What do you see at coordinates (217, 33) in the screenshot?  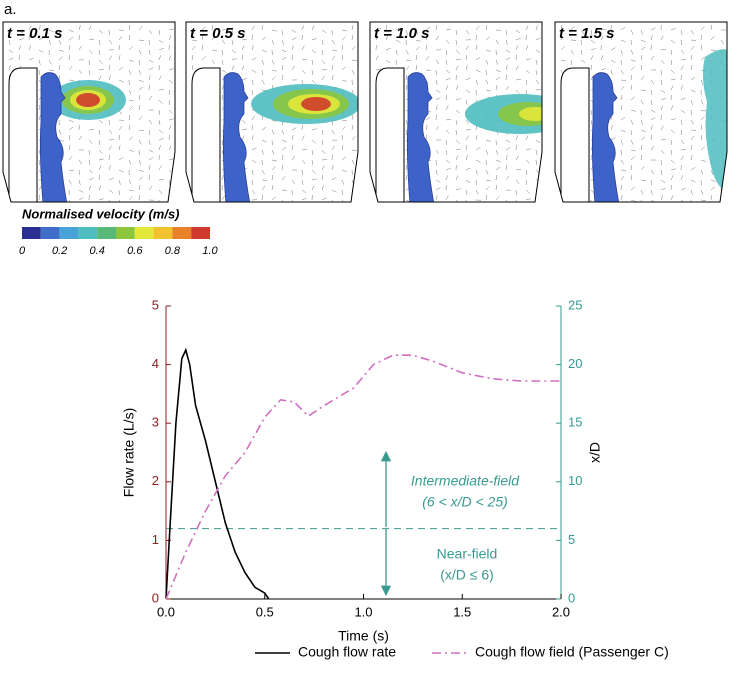 I see `panel-label: t = 0.5 s` at bounding box center [217, 33].